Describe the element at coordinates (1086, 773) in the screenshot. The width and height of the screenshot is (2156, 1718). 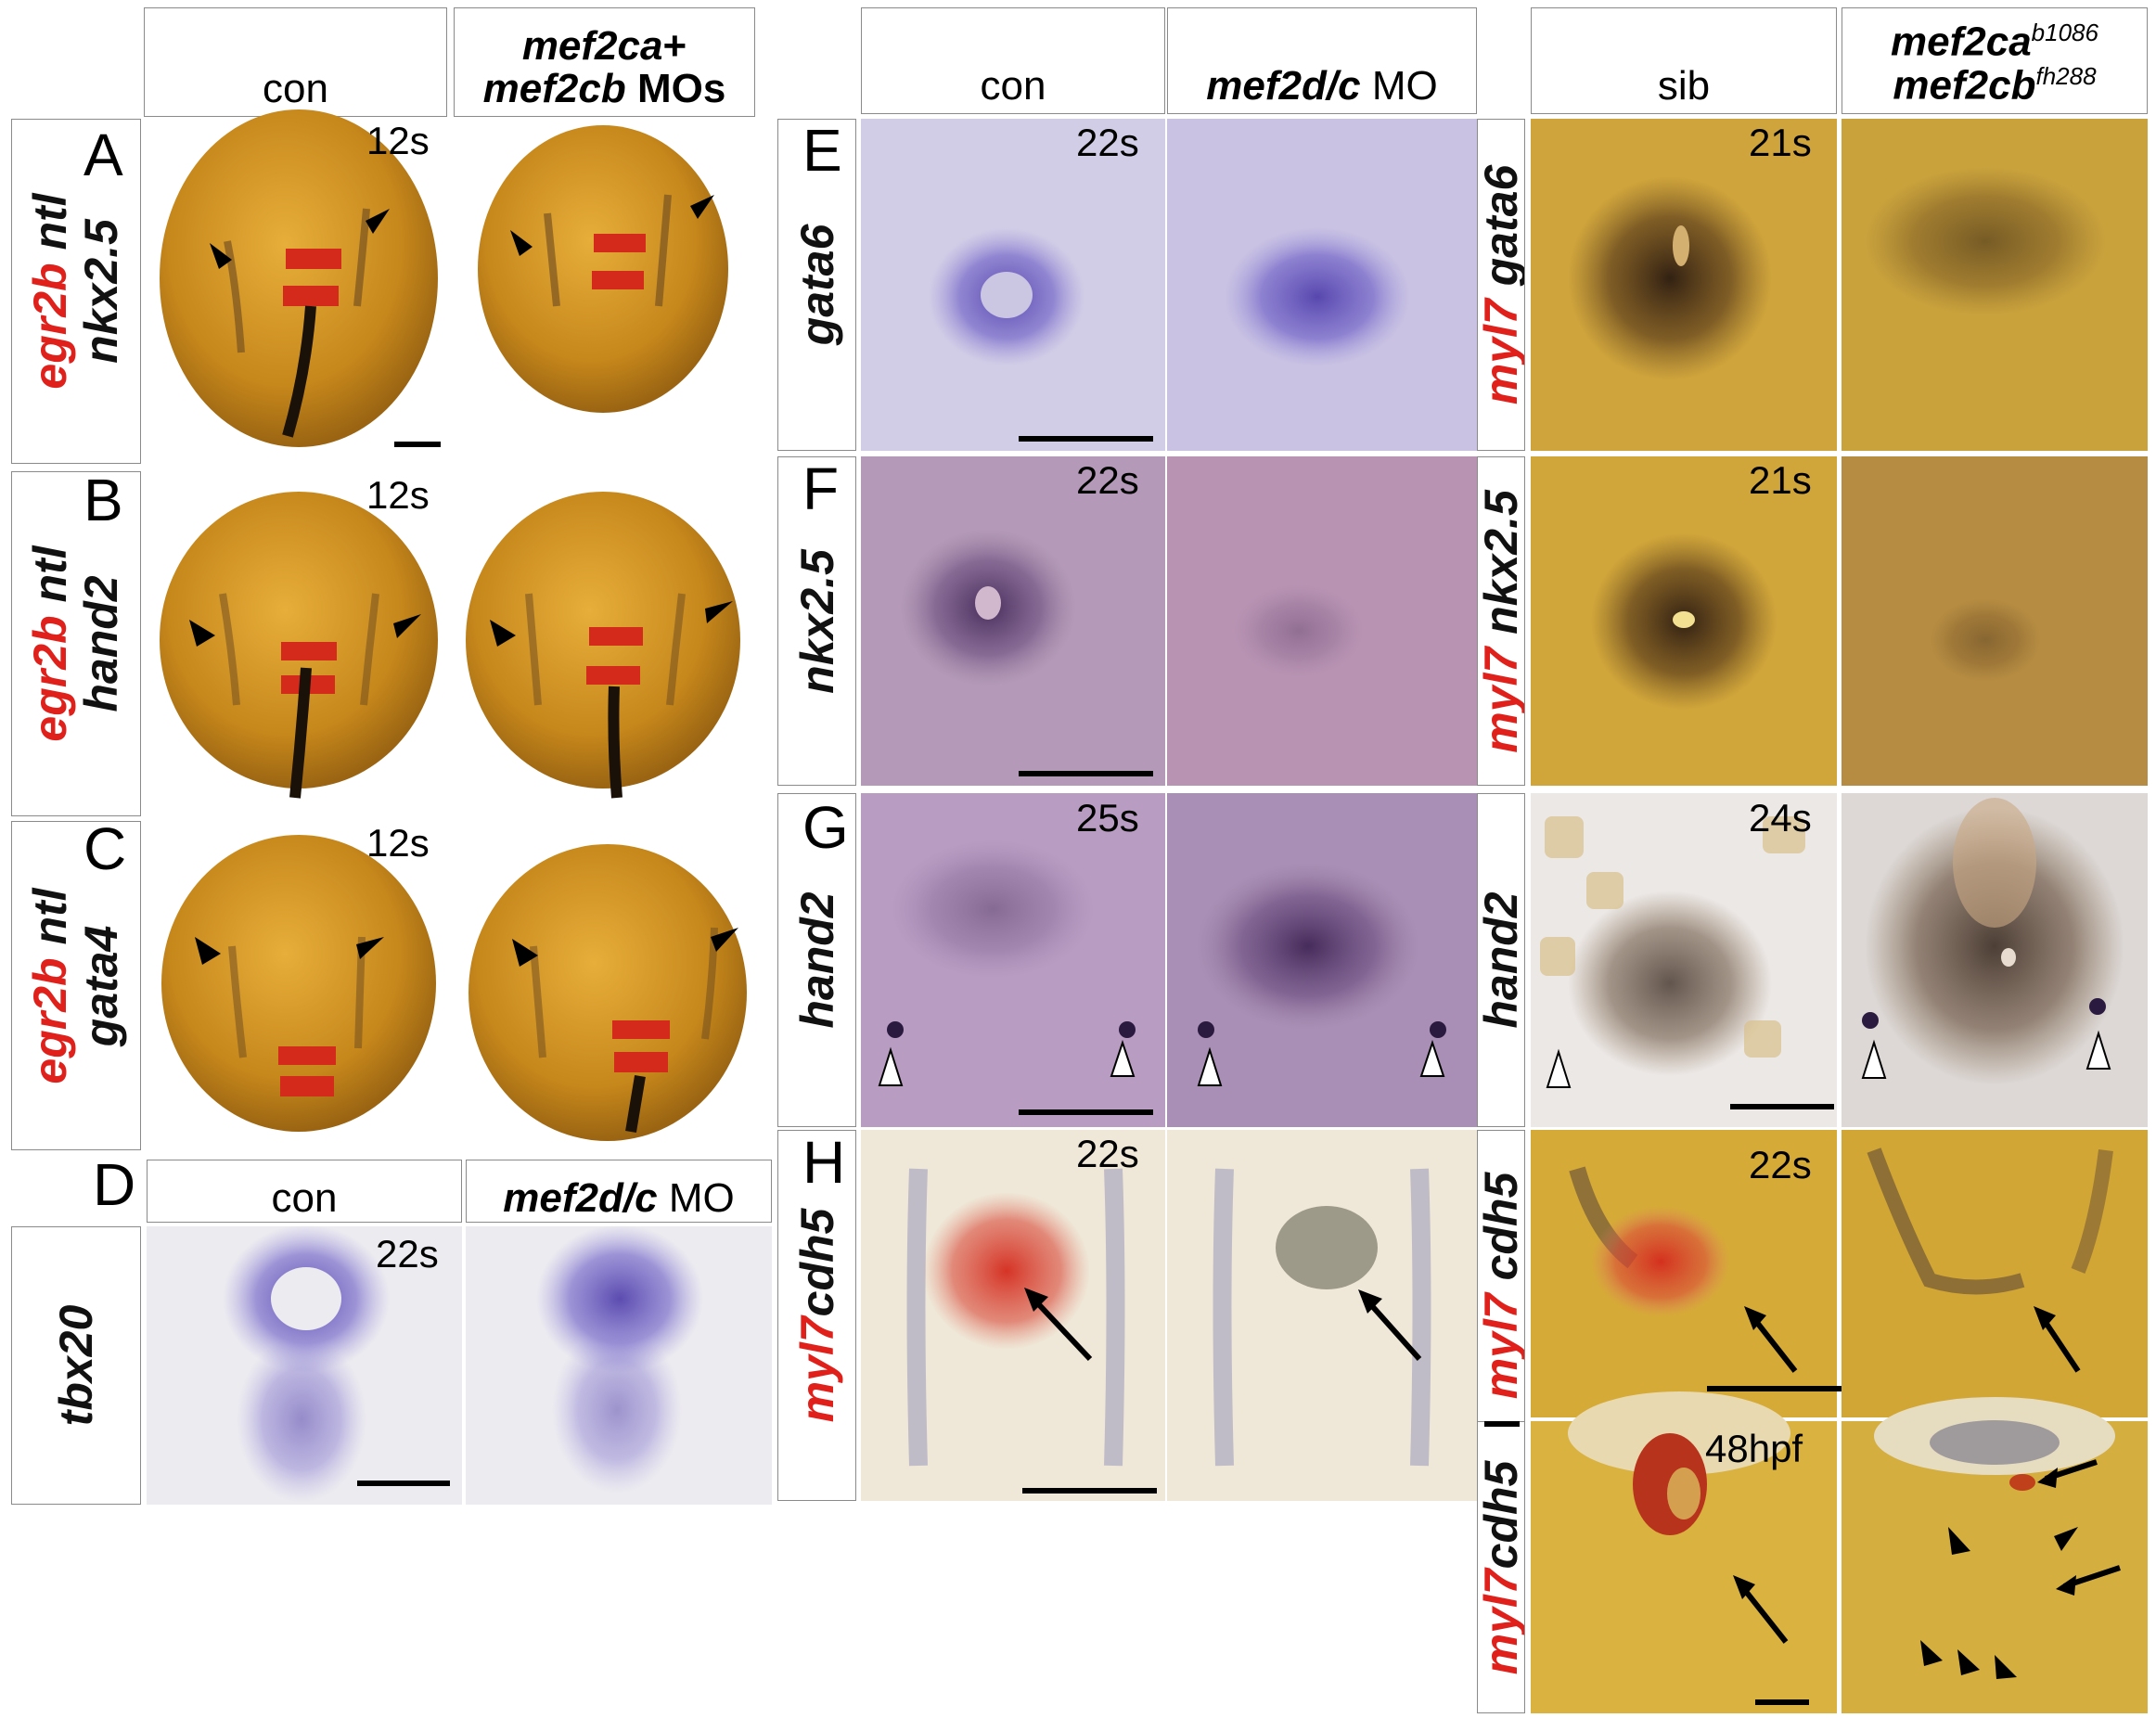
I see `scale-bar-F` at that location.